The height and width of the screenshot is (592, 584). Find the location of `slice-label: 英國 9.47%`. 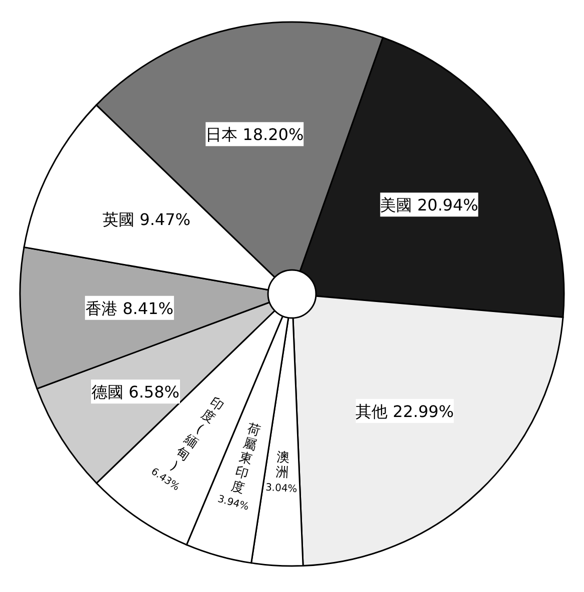

slice-label: 英國 9.47% is located at coordinates (146, 220).